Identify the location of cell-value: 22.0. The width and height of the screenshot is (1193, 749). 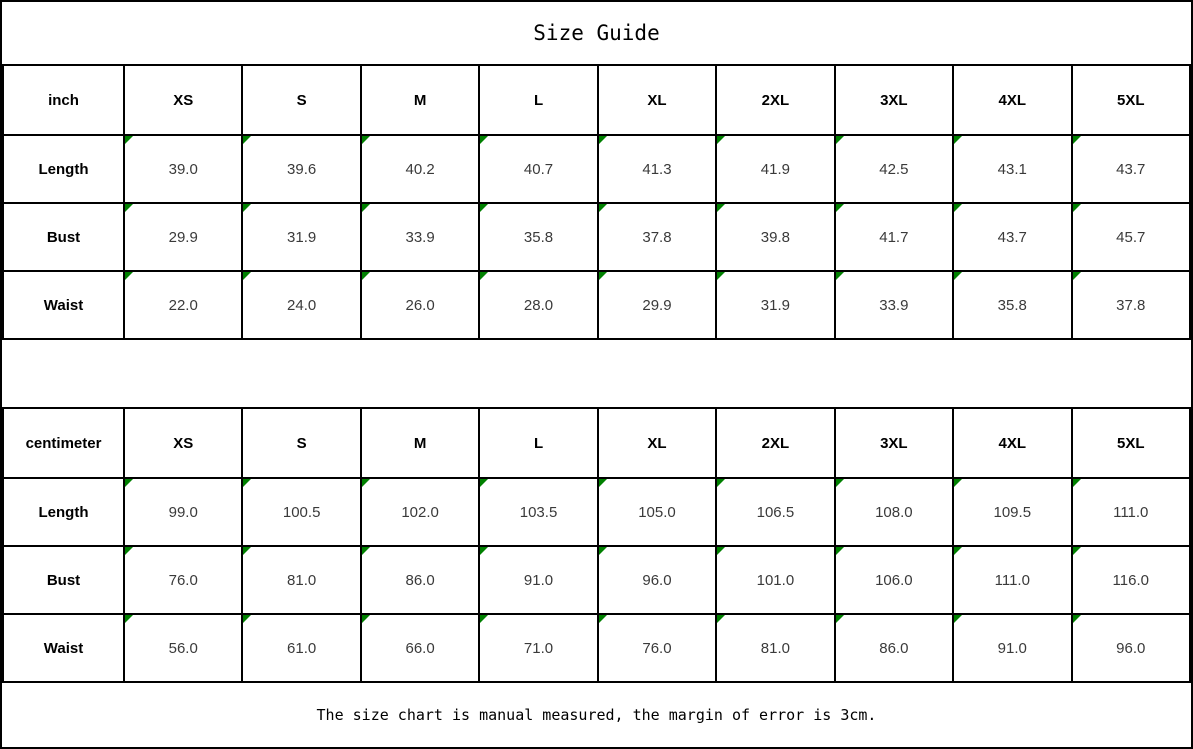
(183, 305).